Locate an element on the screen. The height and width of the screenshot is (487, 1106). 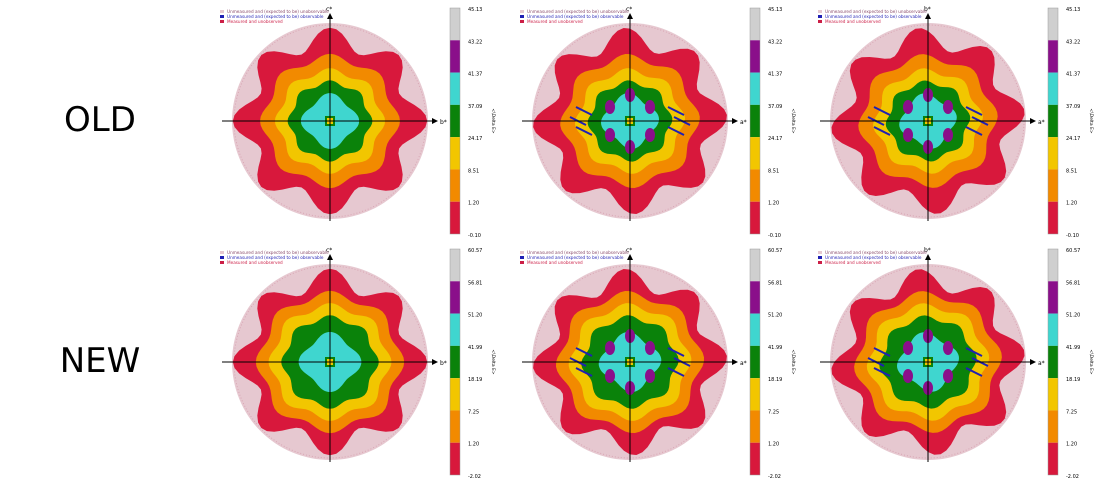
y-axis-label: c* is located at coordinates (629, 9).